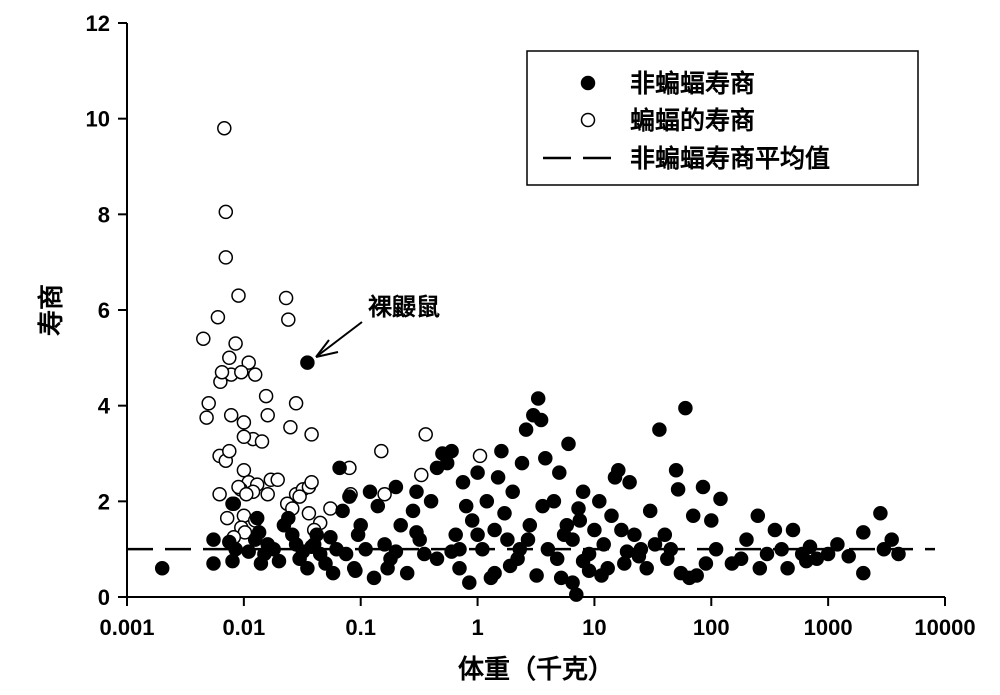 The image size is (1000, 695). I want to click on legend-nonbat-label: 非蝙蝠寿商, so click(692, 83).